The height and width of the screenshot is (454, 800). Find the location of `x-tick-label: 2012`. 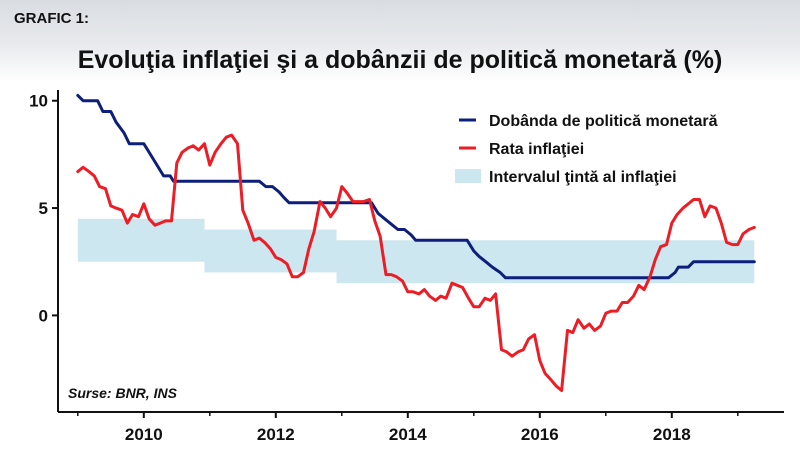

x-tick-label: 2012 is located at coordinates (276, 434).